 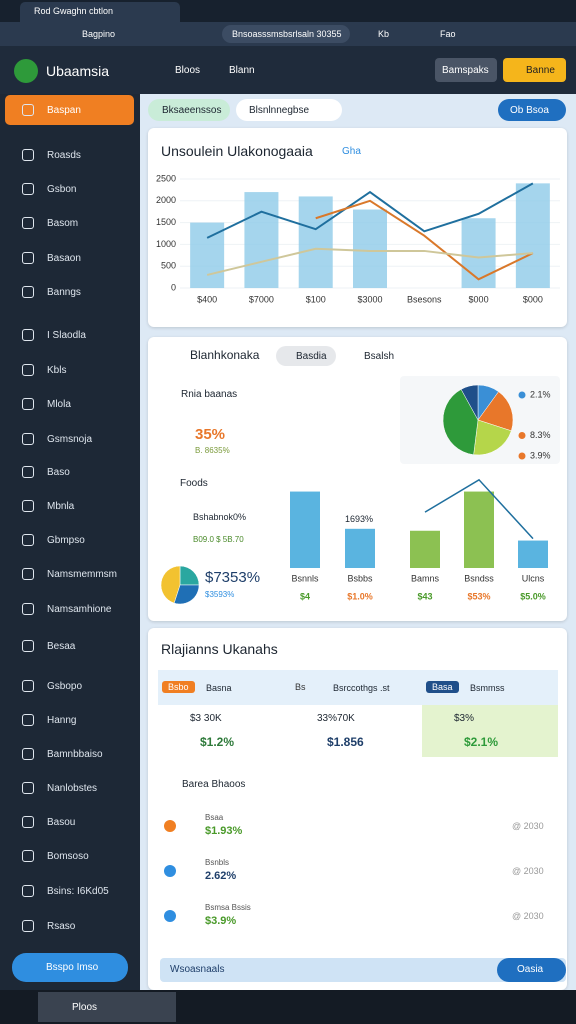 What do you see at coordinates (192, 110) in the screenshot?
I see `filter-label: Bksaeenssos` at bounding box center [192, 110].